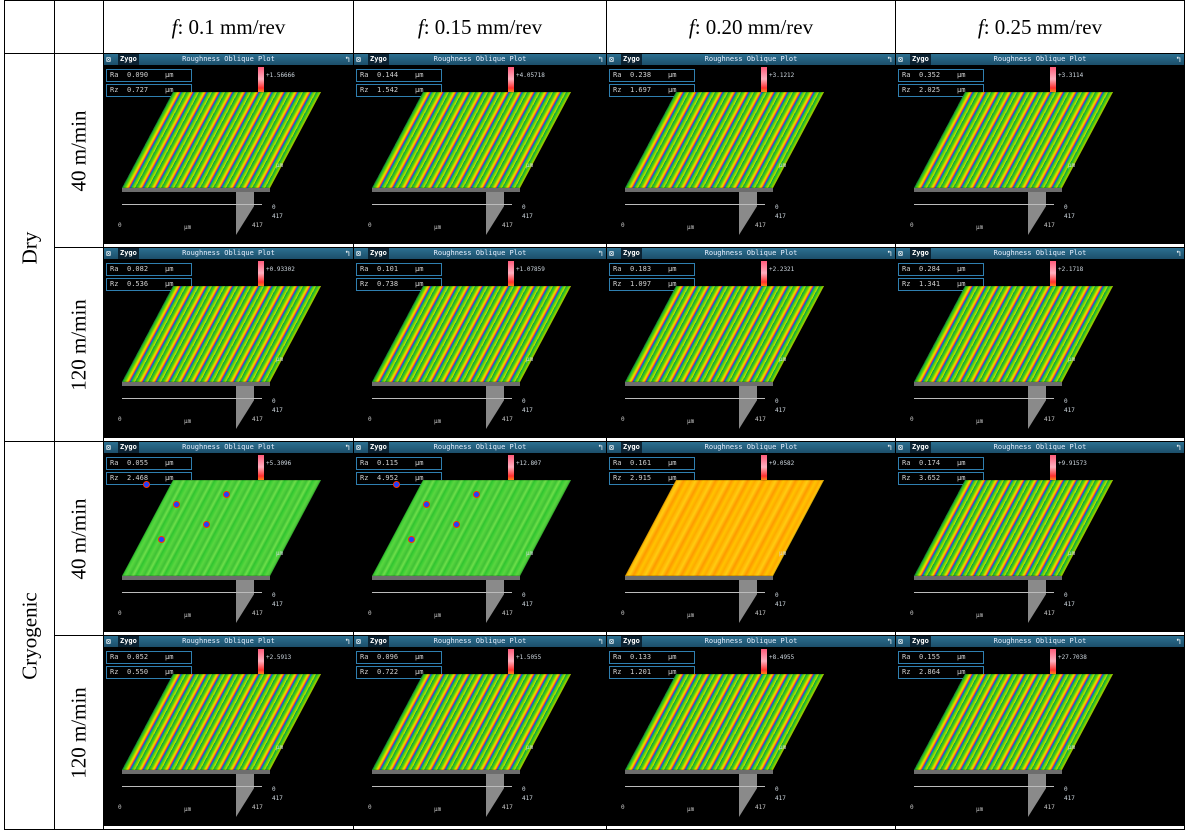 This screenshot has height=830, width=1189. Describe the element at coordinates (652, 657) in the screenshot. I see `ra-readout: Ra 0.133 µm` at that location.